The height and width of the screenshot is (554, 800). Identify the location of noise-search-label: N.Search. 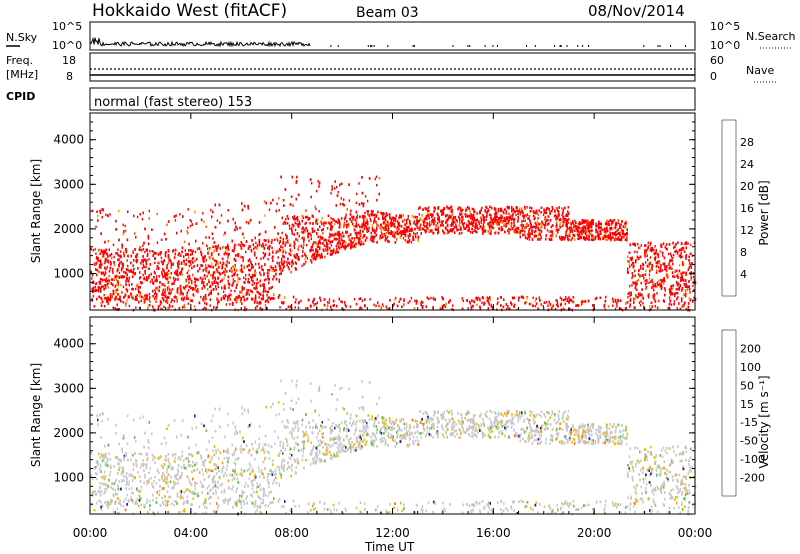
(771, 36).